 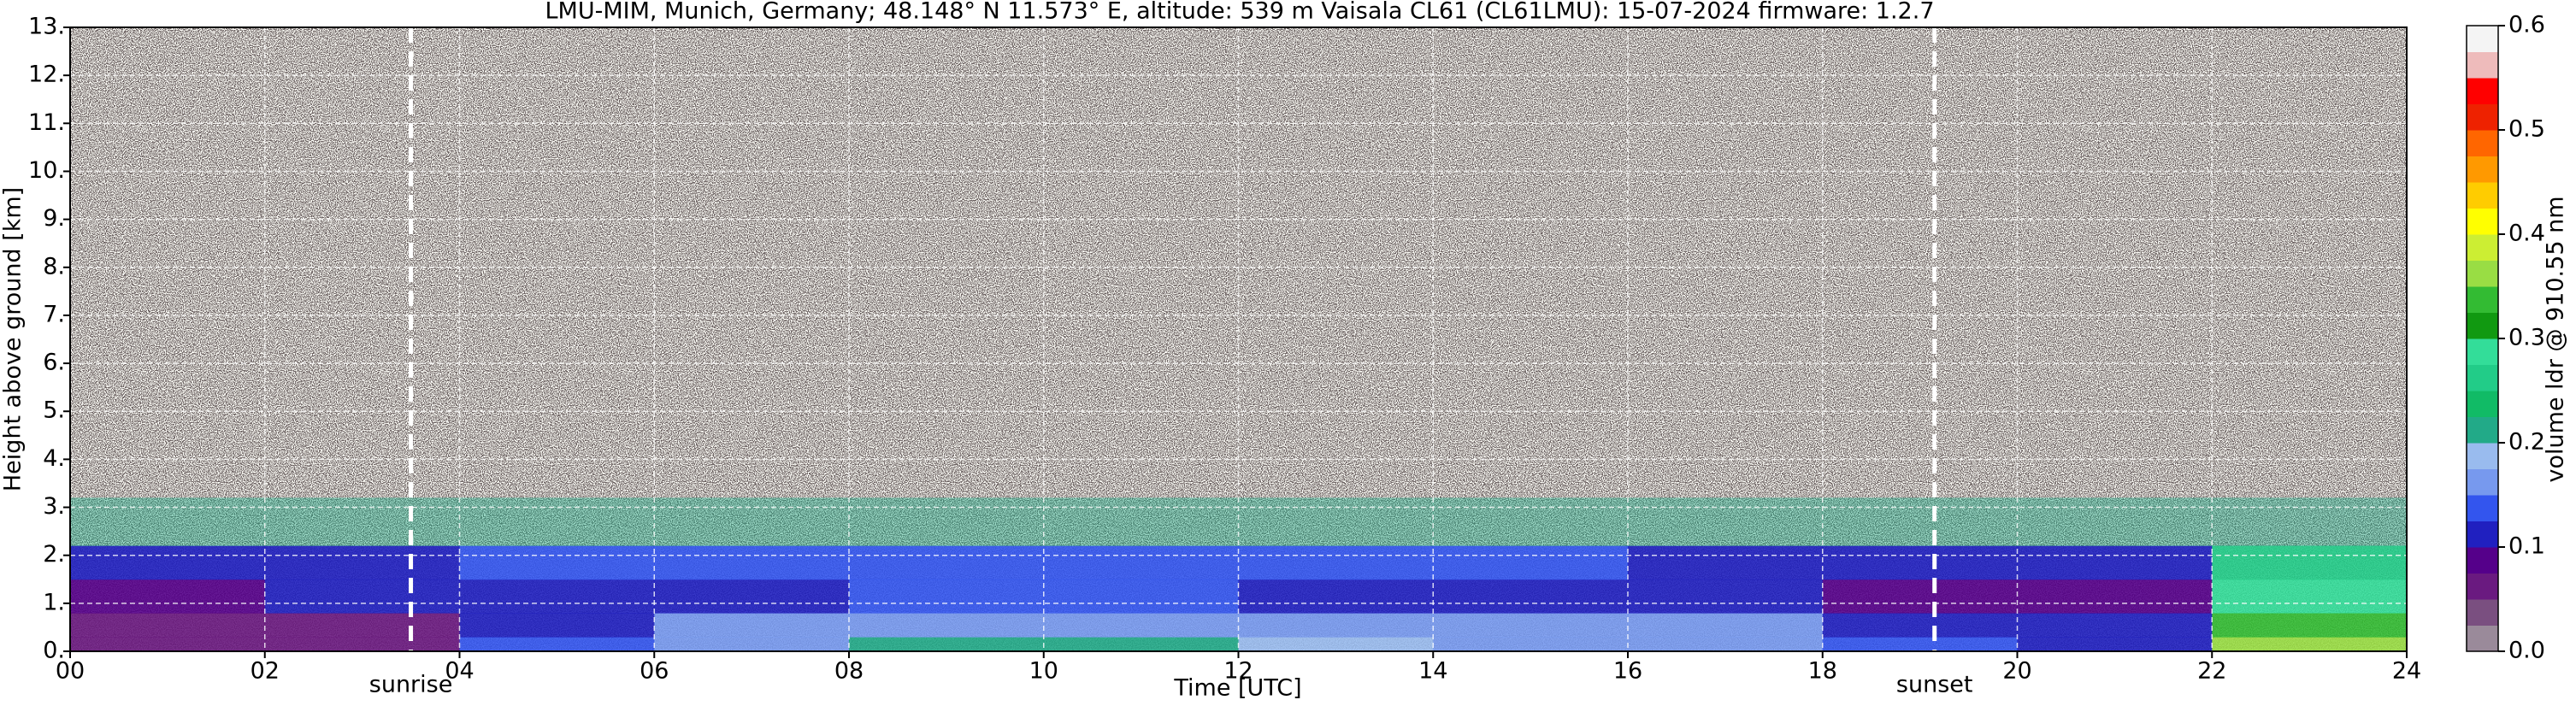 I want to click on y-tick-label: 2., so click(x=54, y=554).